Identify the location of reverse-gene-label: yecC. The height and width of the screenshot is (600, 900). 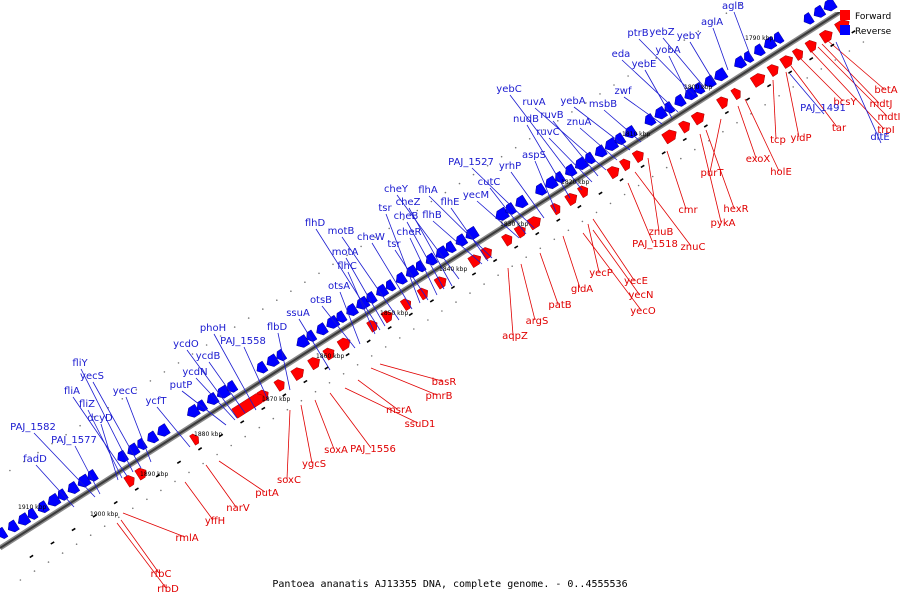
(125, 391).